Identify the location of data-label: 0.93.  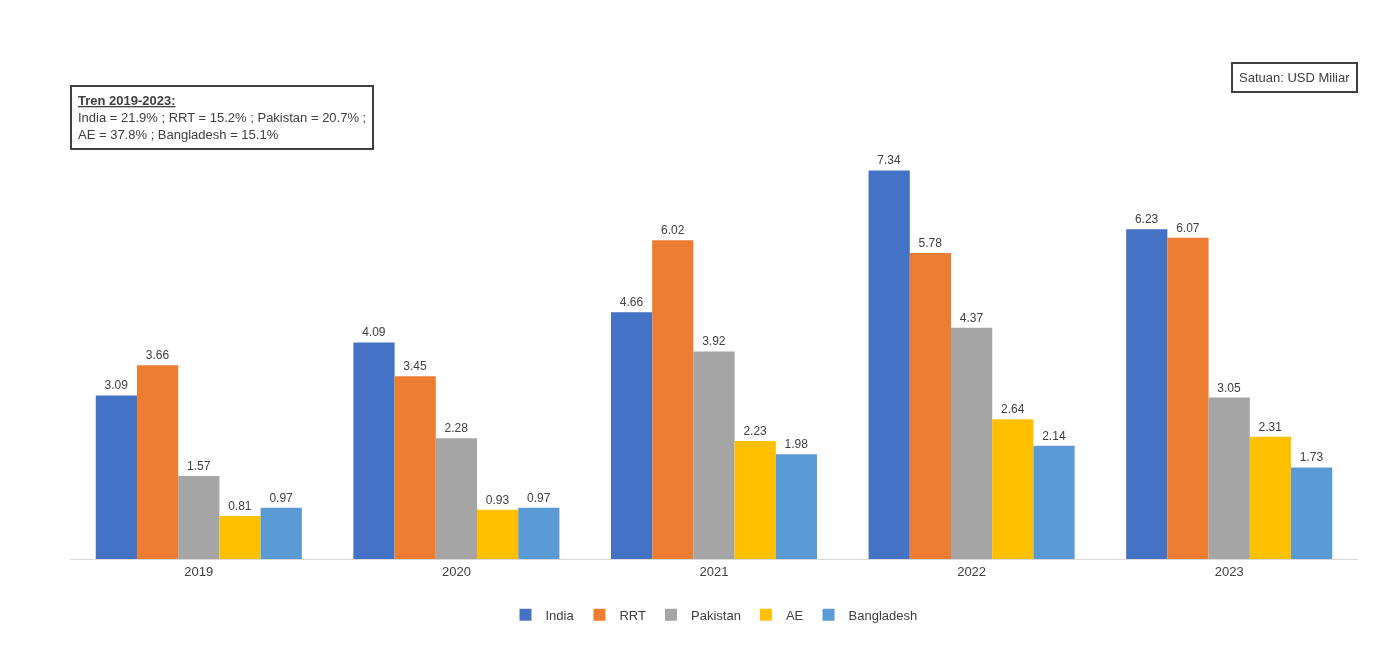
(497, 499).